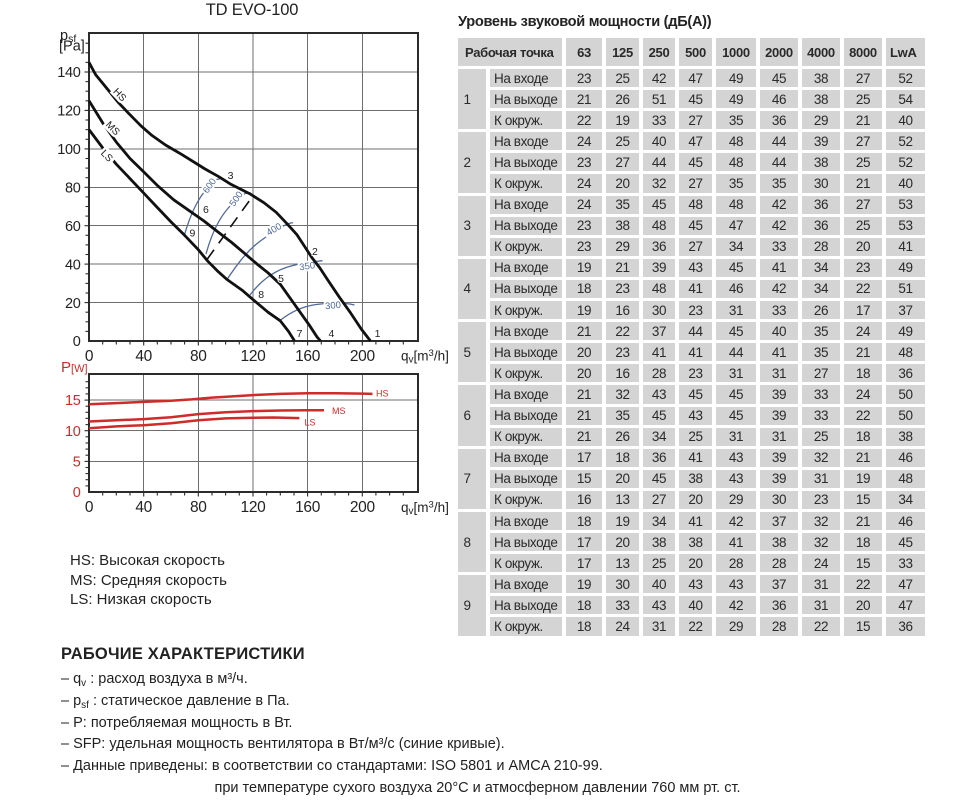 This screenshot has height=800, width=970. What do you see at coordinates (315, 252) in the screenshot?
I see `svg-text: 2` at bounding box center [315, 252].